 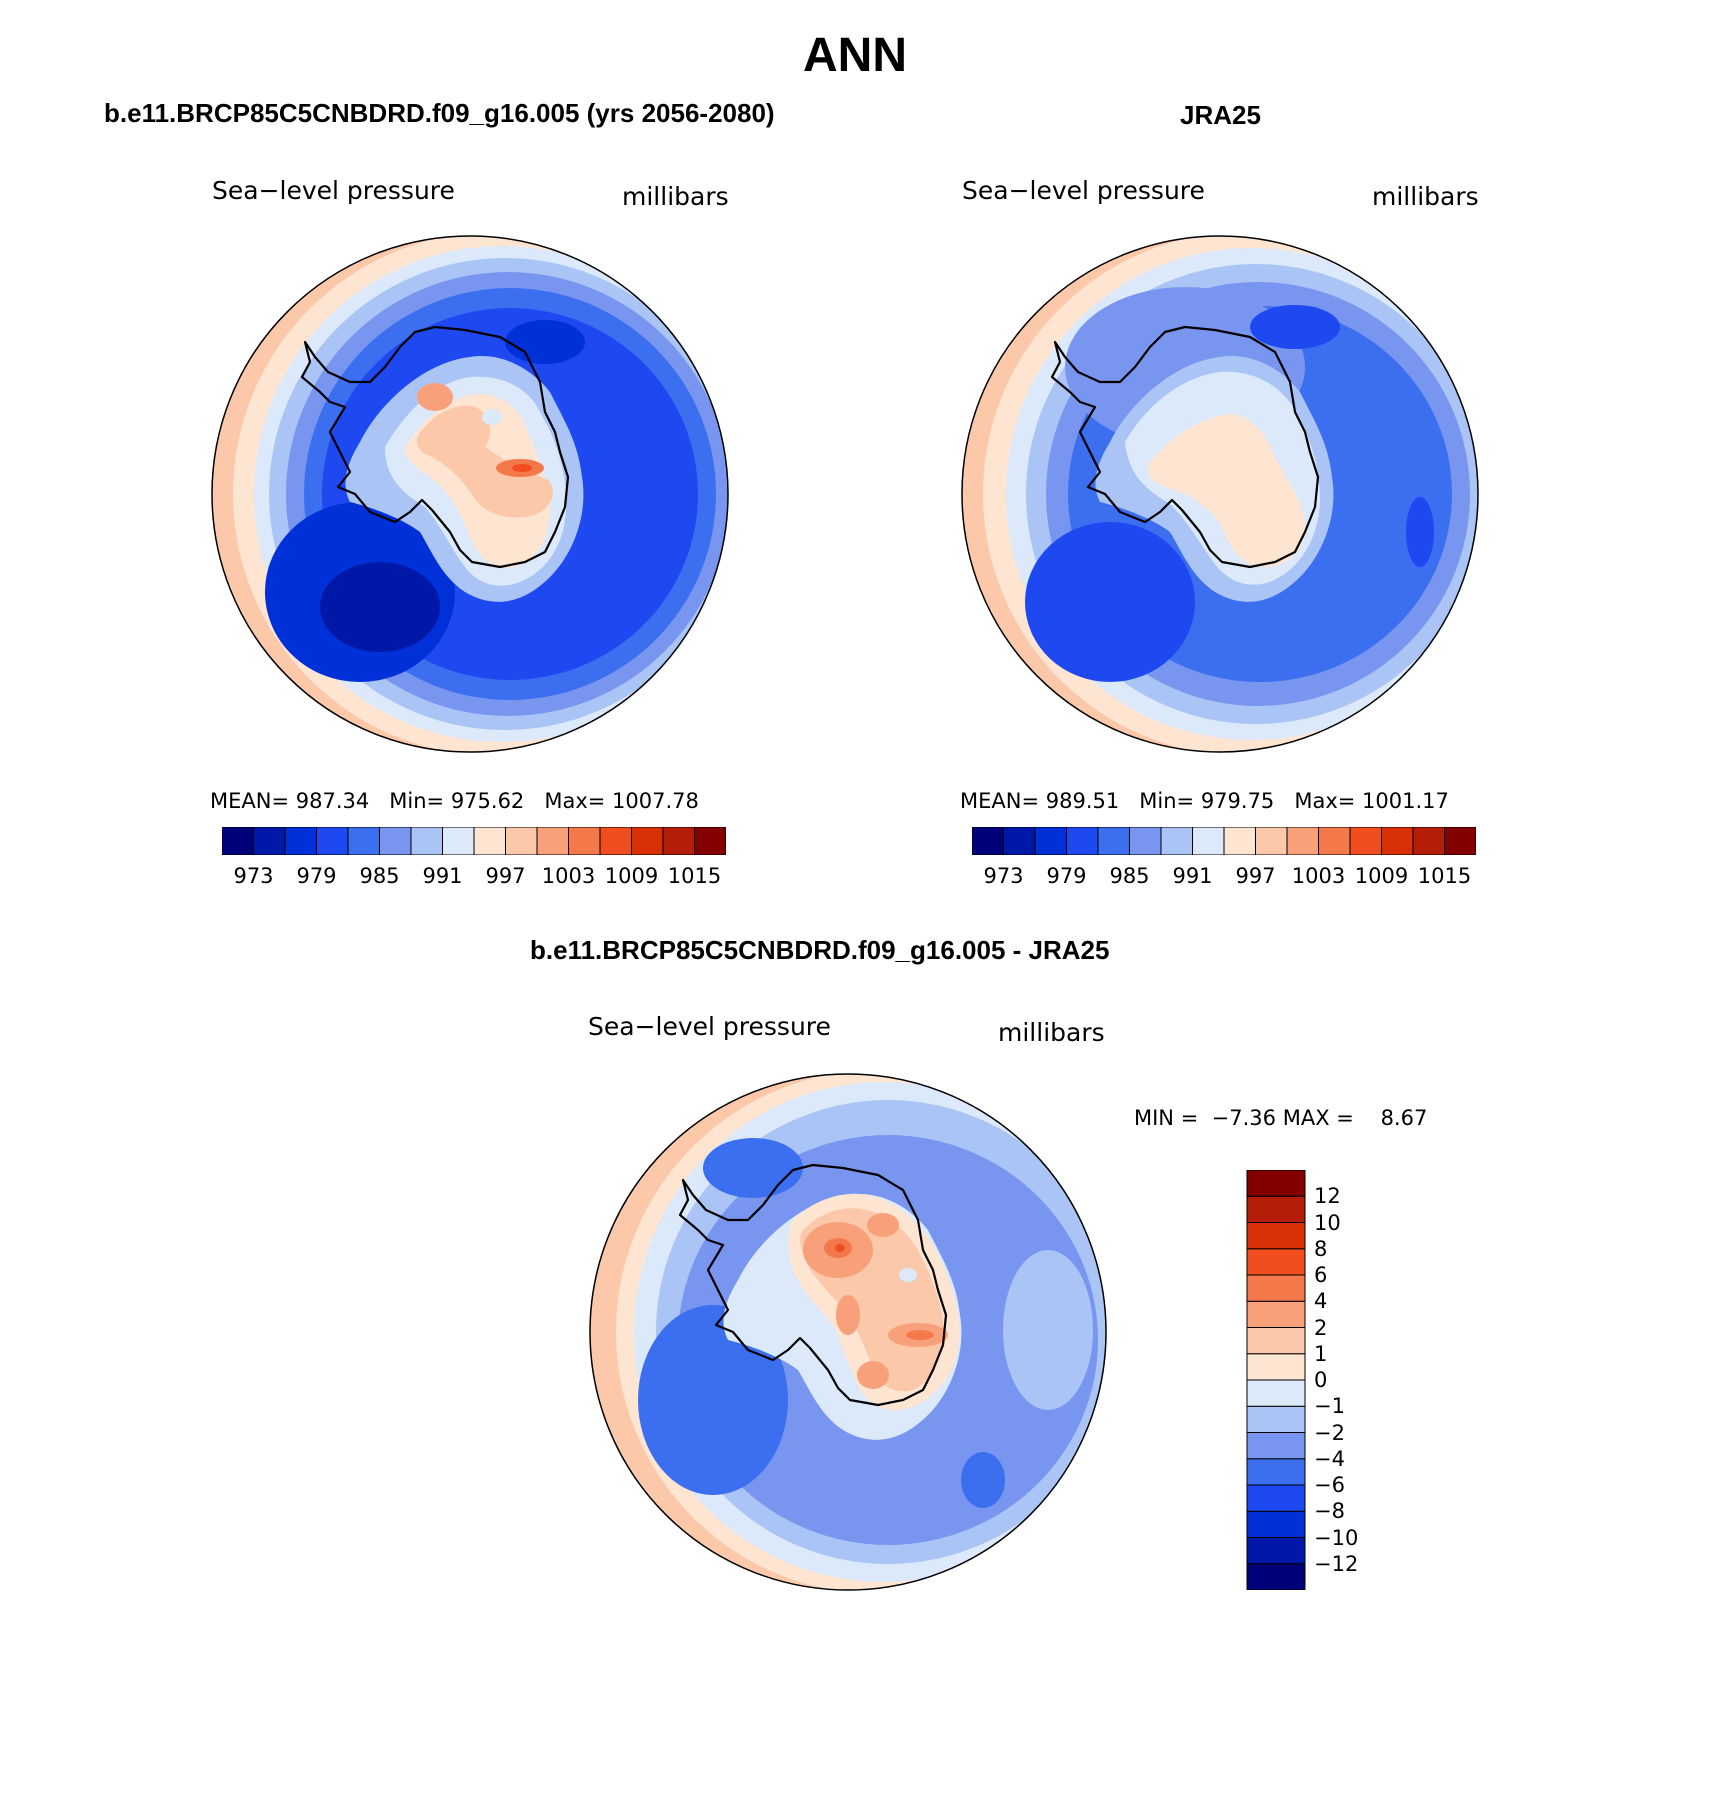 What do you see at coordinates (1224, 877) in the screenshot?
I see `colorbar-ticks-obs: 973 979 985 991 997 1003 1009 1015` at bounding box center [1224, 877].